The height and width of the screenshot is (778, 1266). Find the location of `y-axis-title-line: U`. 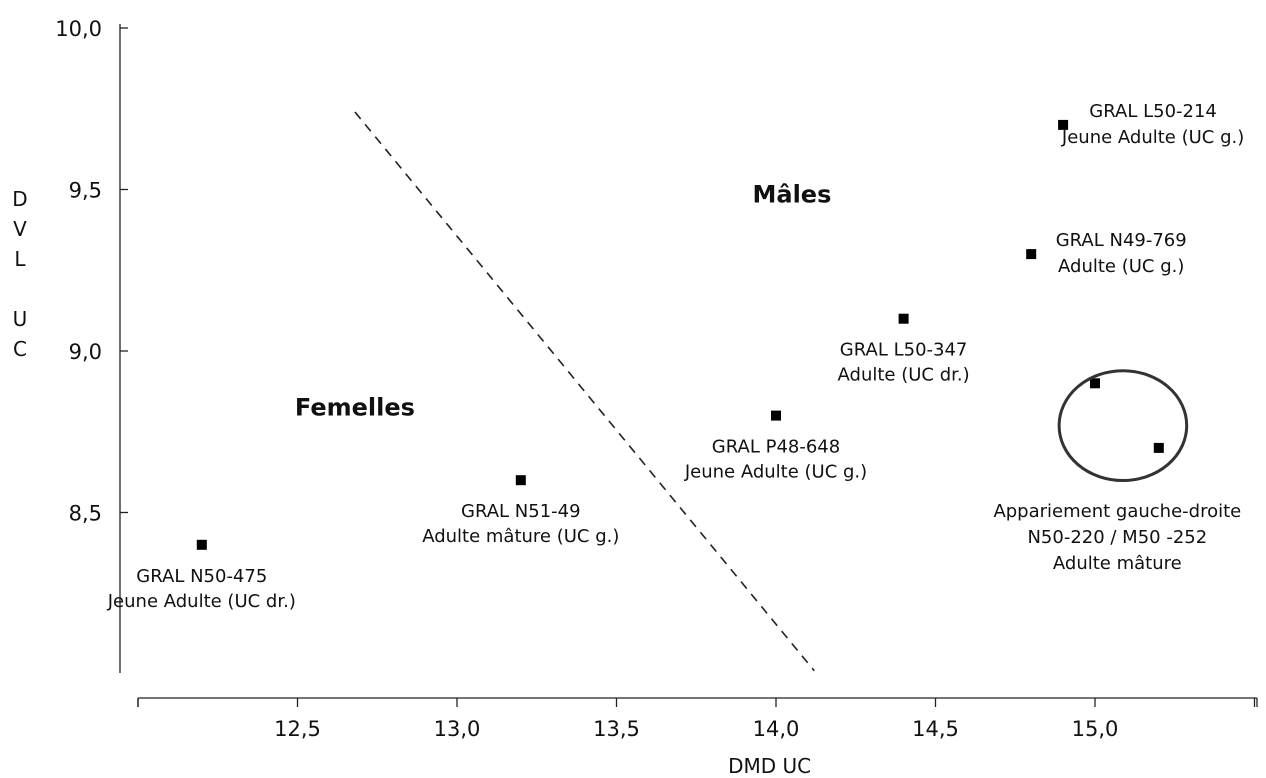

y-axis-title-line: U is located at coordinates (20, 319).